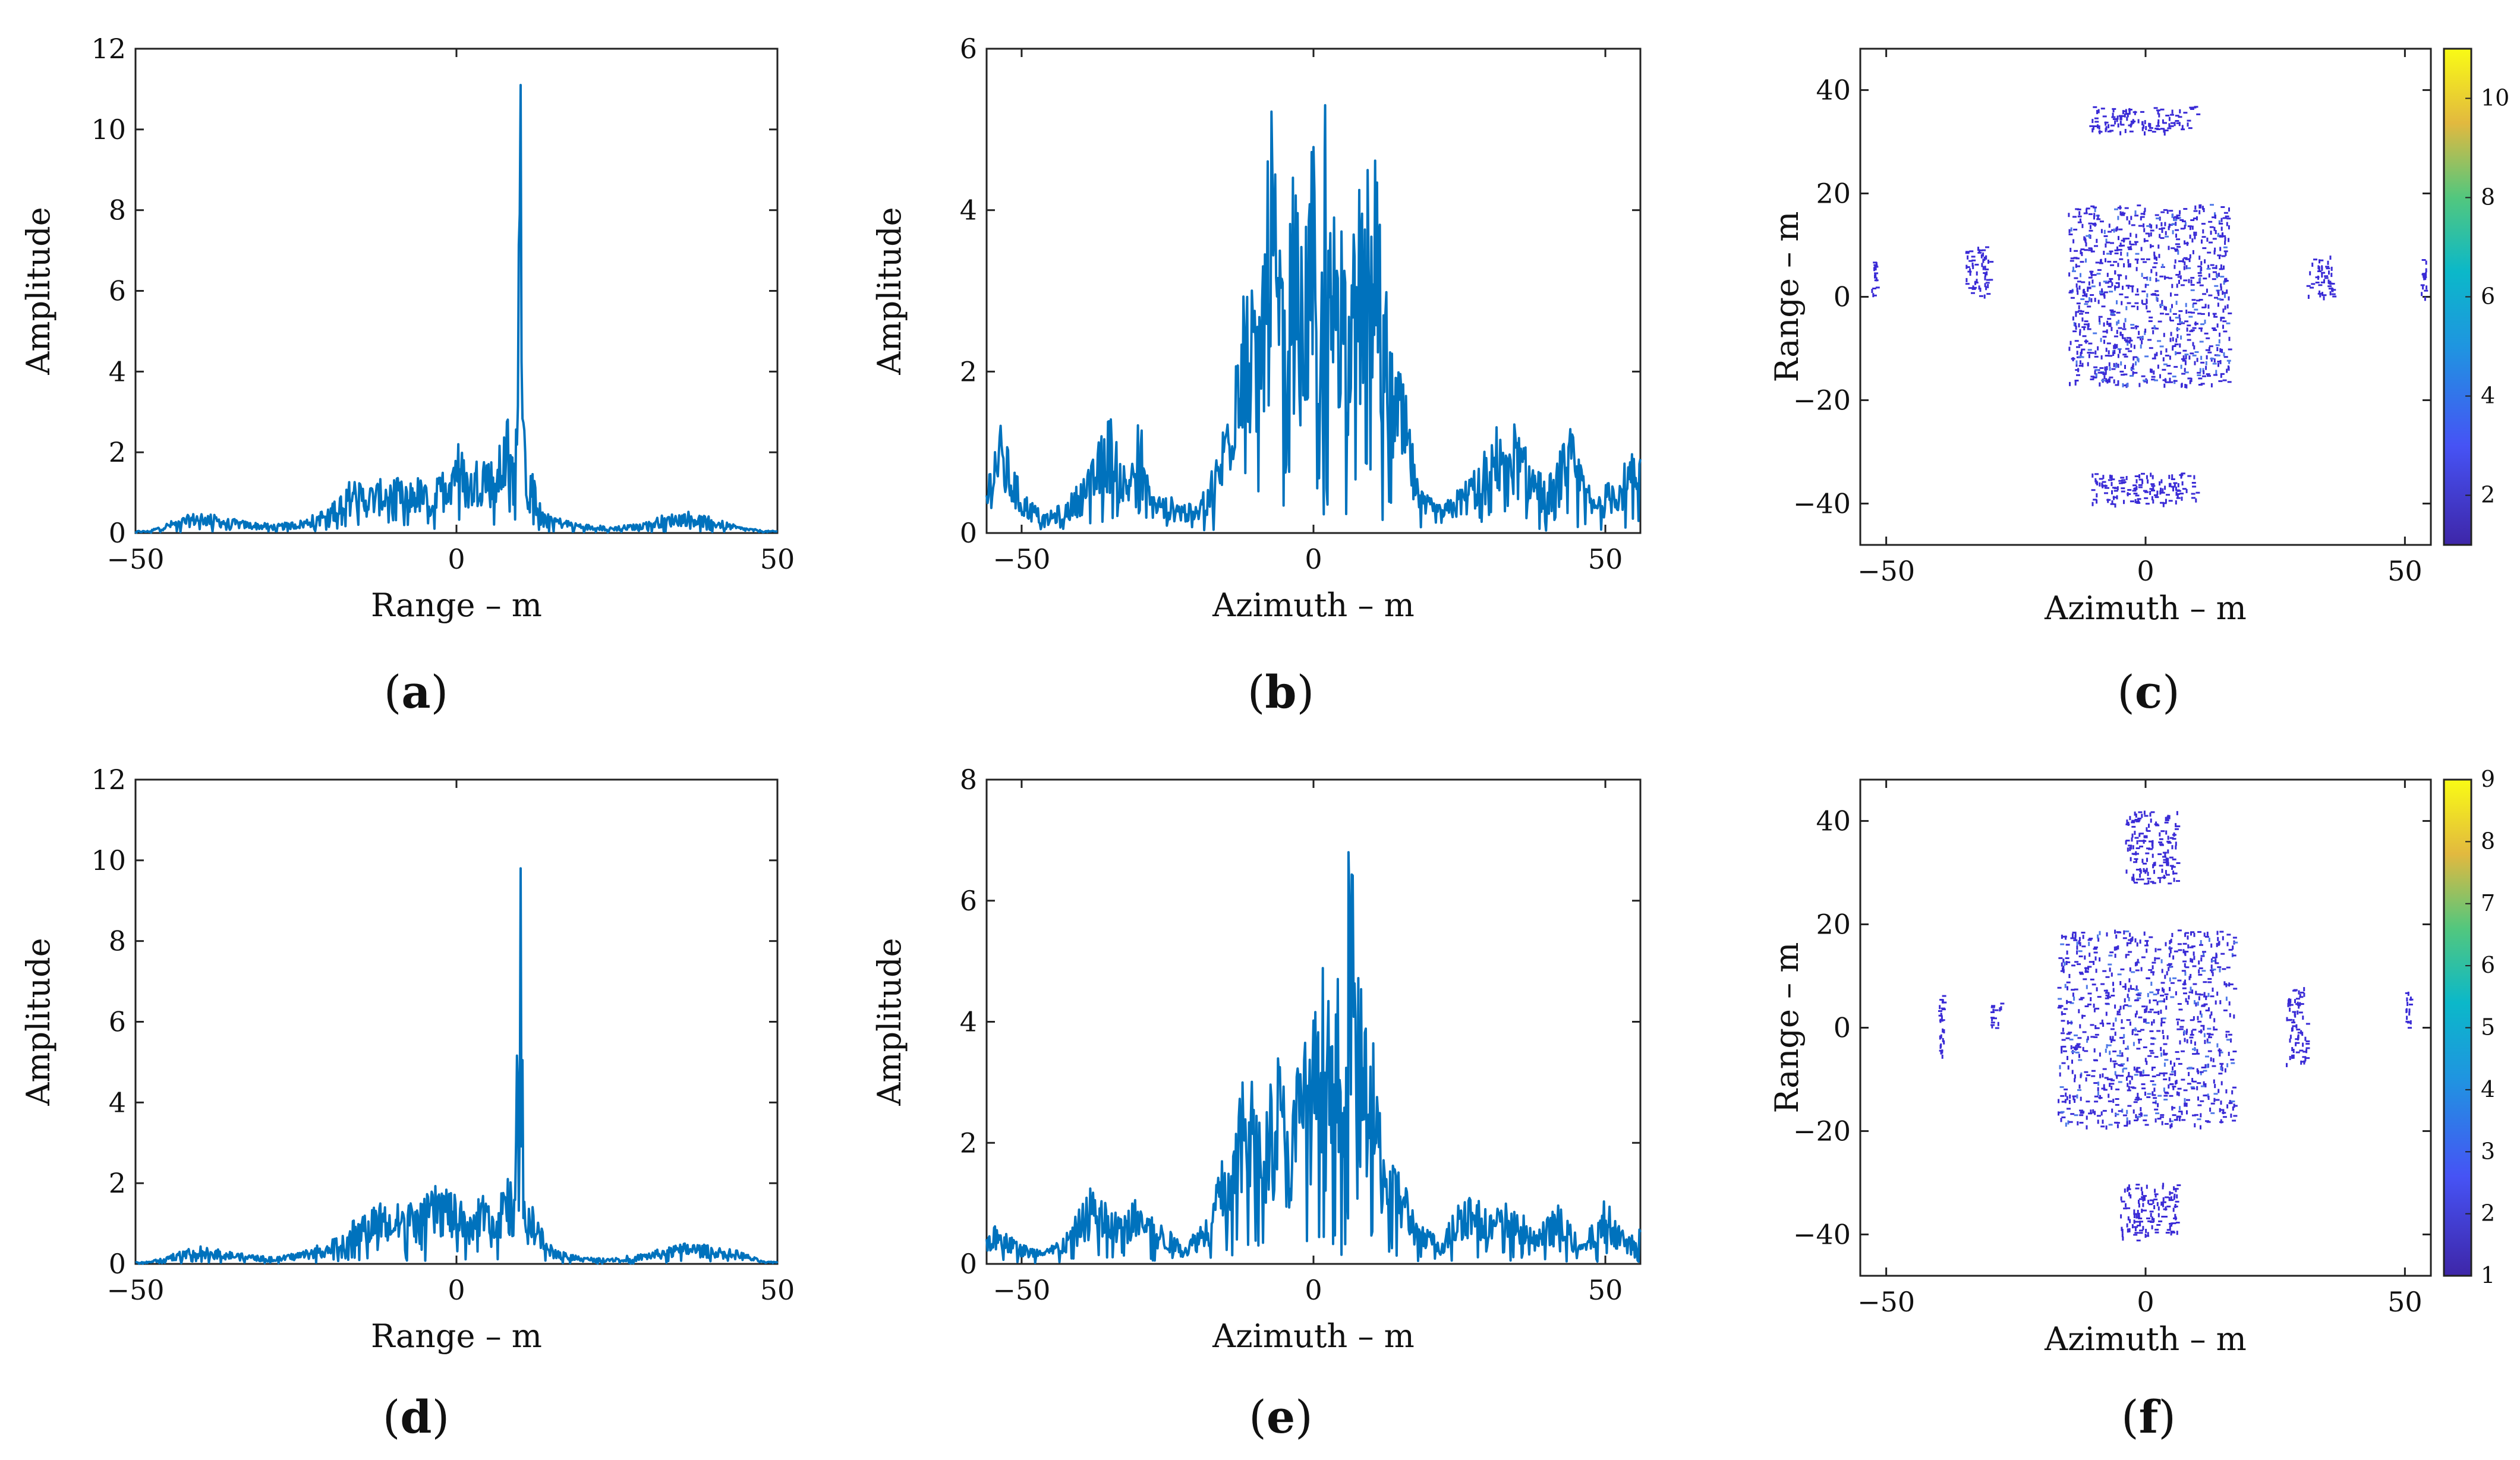 This screenshot has height=1460, width=2520. I want to click on y-tick-label-e: 4, so click(968, 1022).